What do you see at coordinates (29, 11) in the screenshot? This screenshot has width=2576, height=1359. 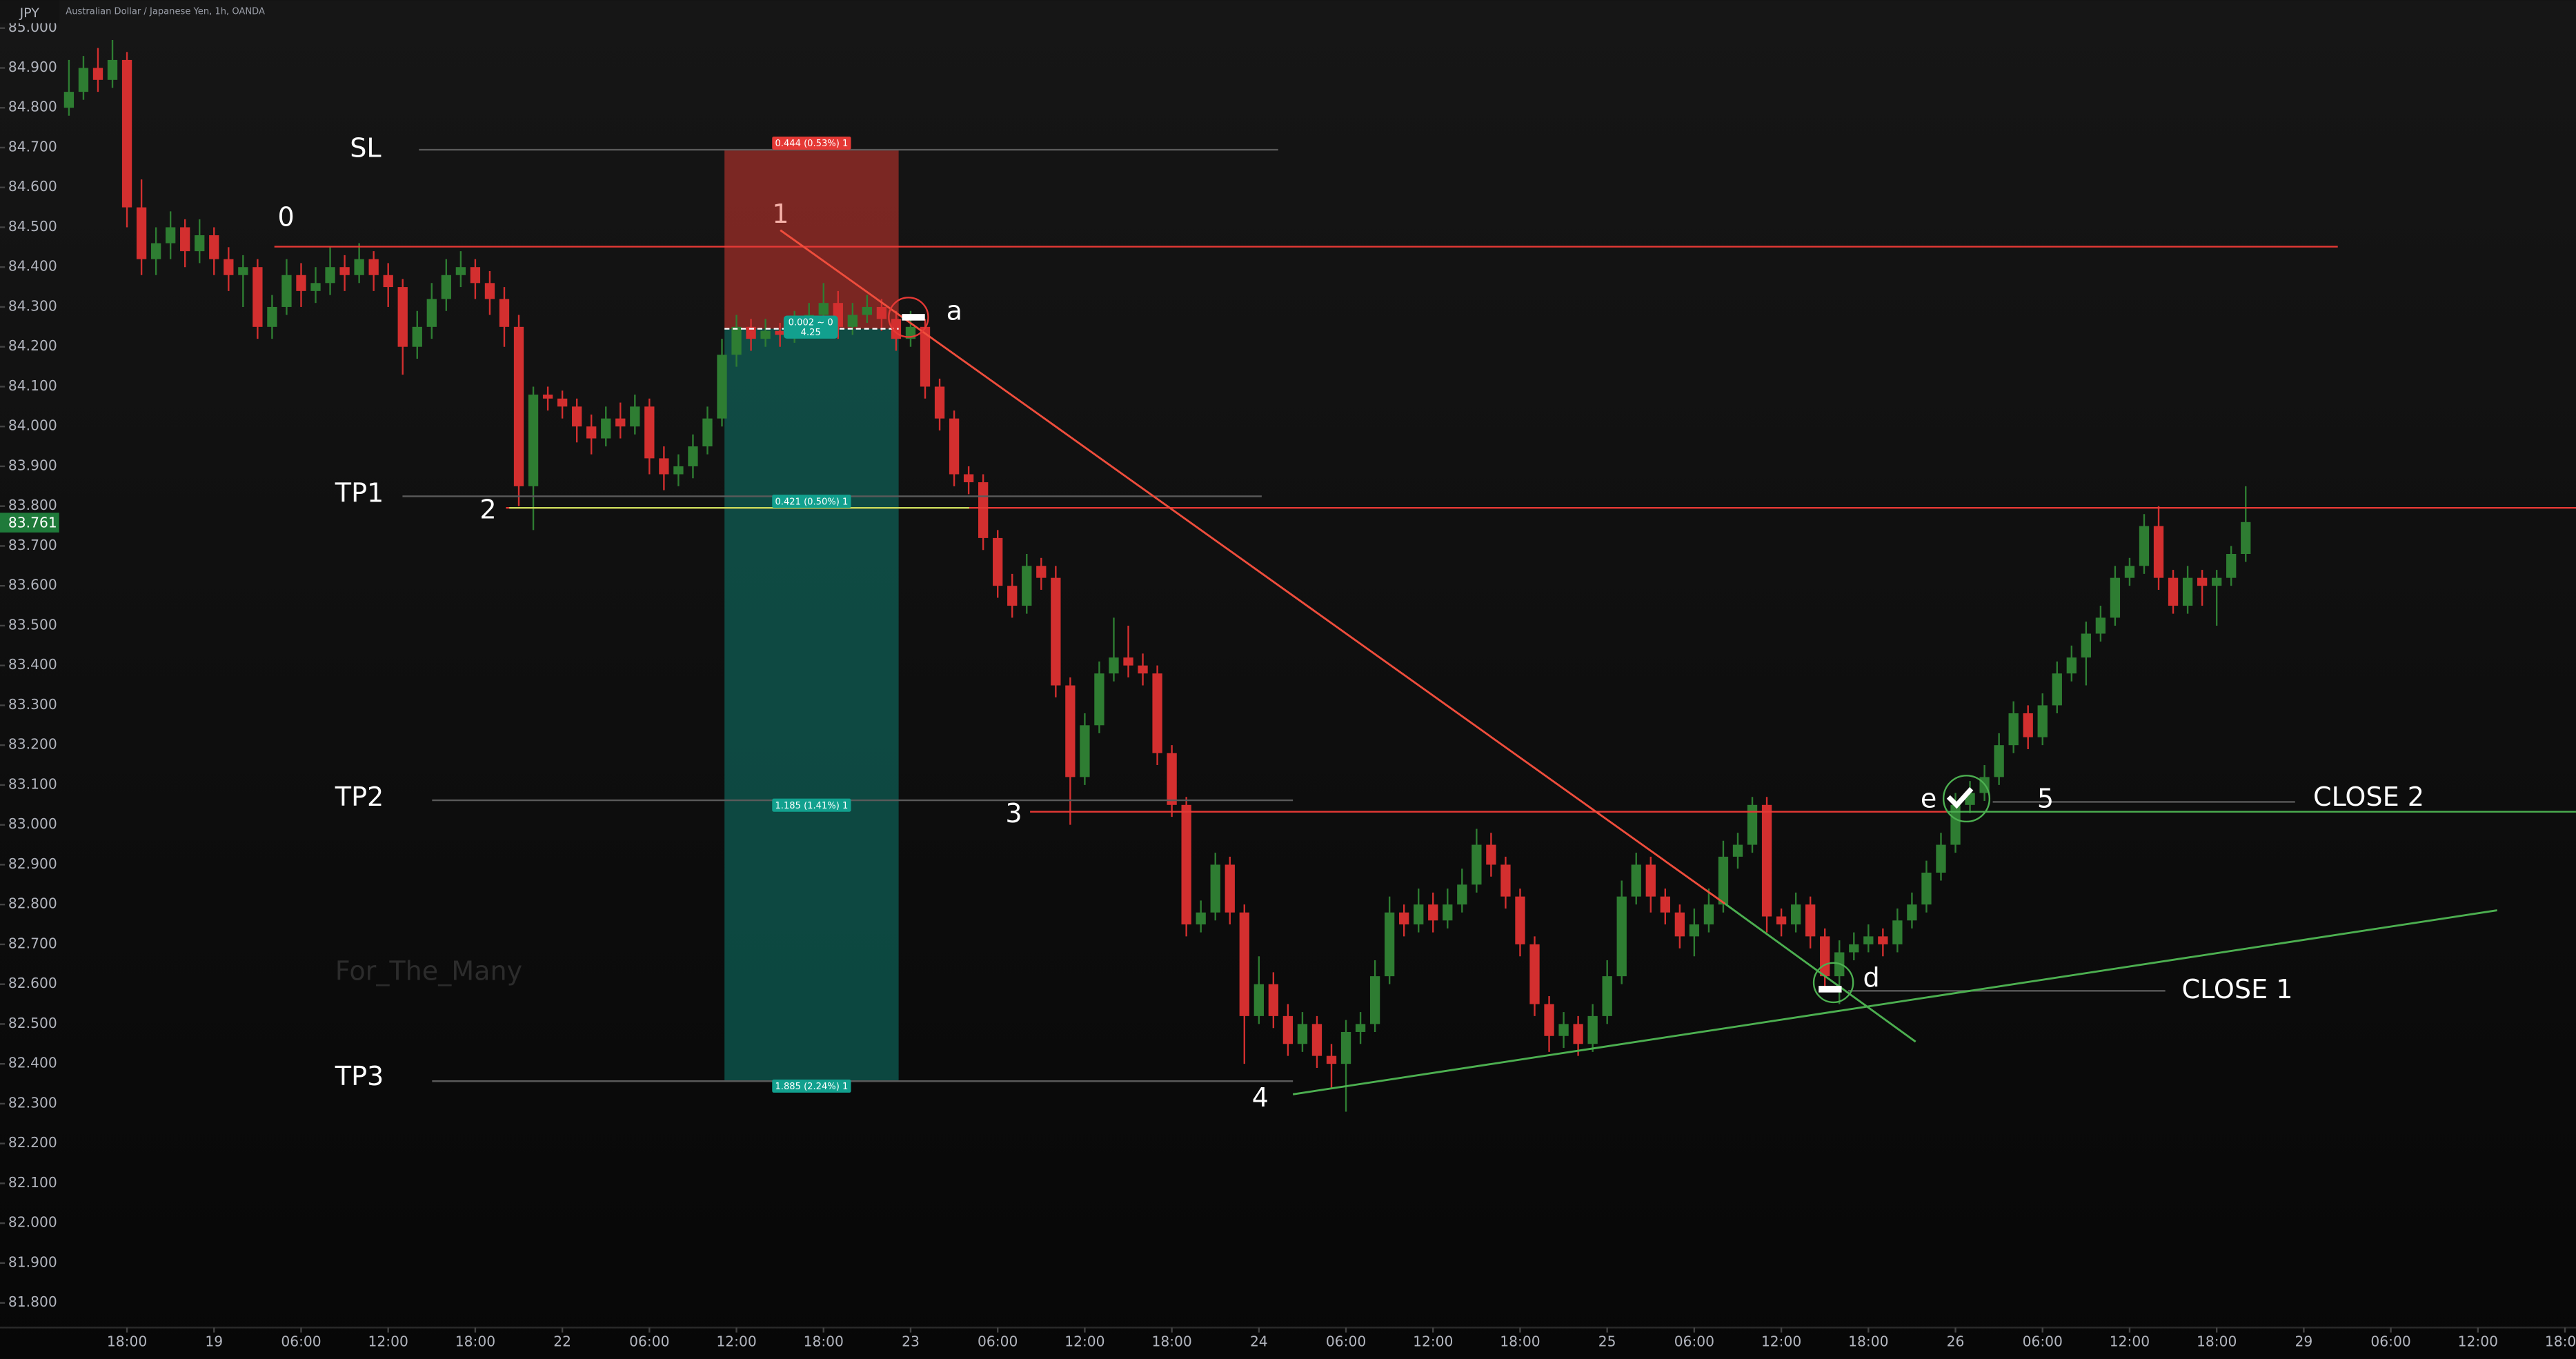 I see `symbol-box` at bounding box center [29, 11].